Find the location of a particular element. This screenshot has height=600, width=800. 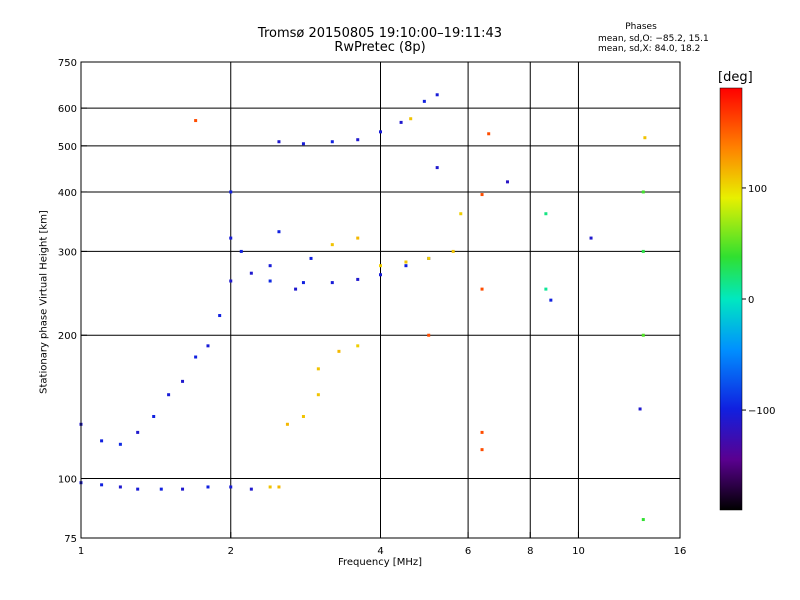

y-tick-label: 500 is located at coordinates (67, 147).